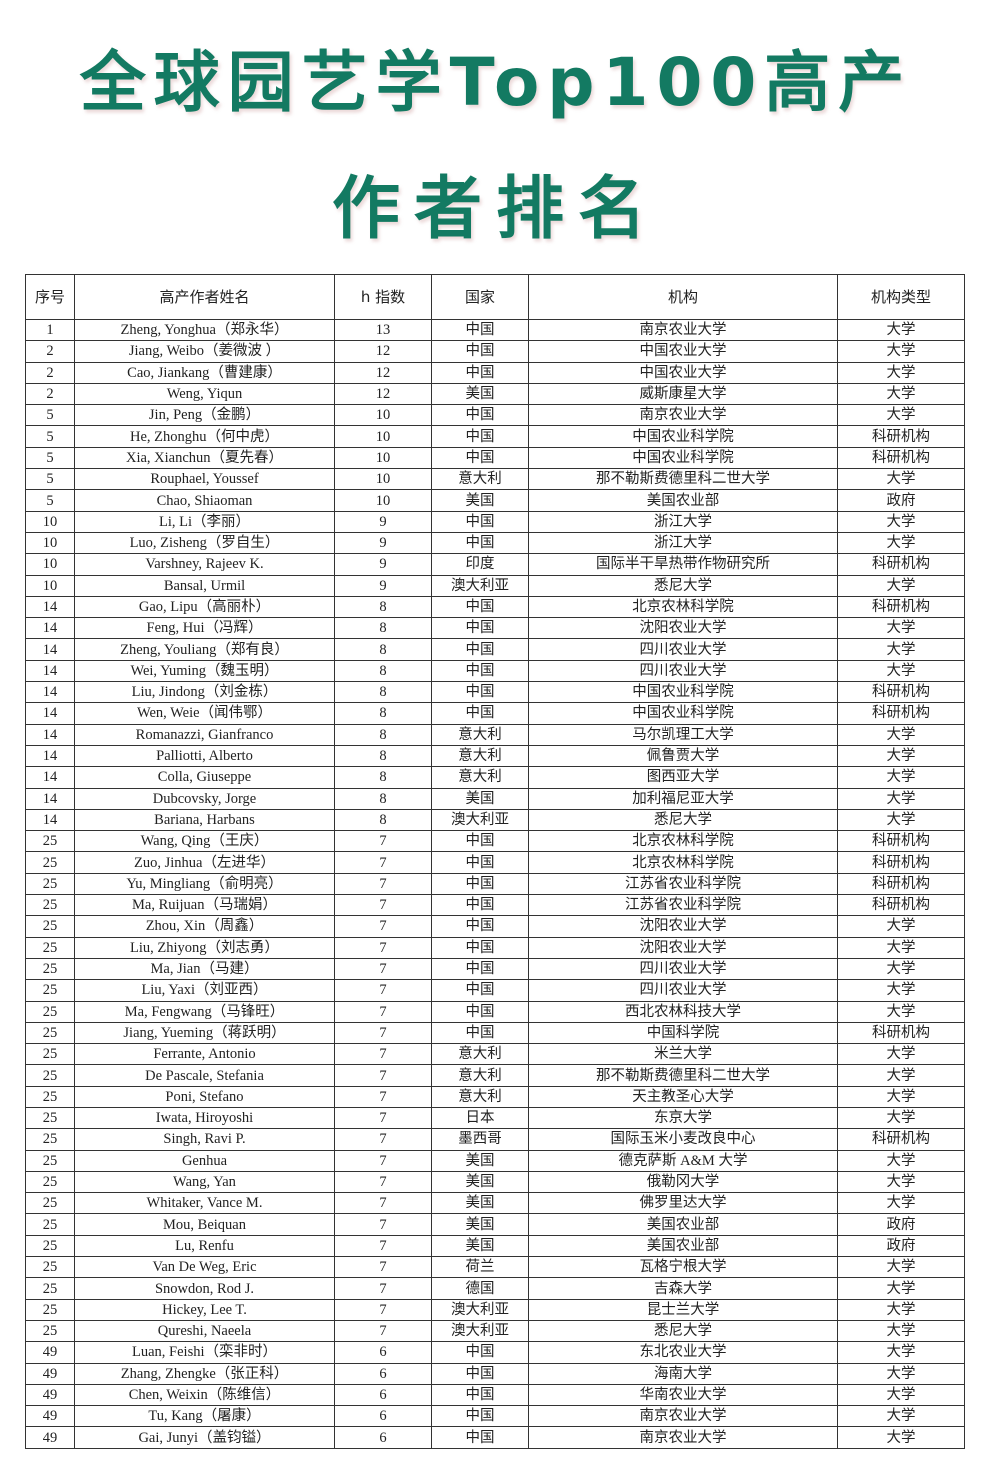  Describe the element at coordinates (683, 1011) in the screenshot. I see `institution-cell: 西北农林科技大学` at that location.